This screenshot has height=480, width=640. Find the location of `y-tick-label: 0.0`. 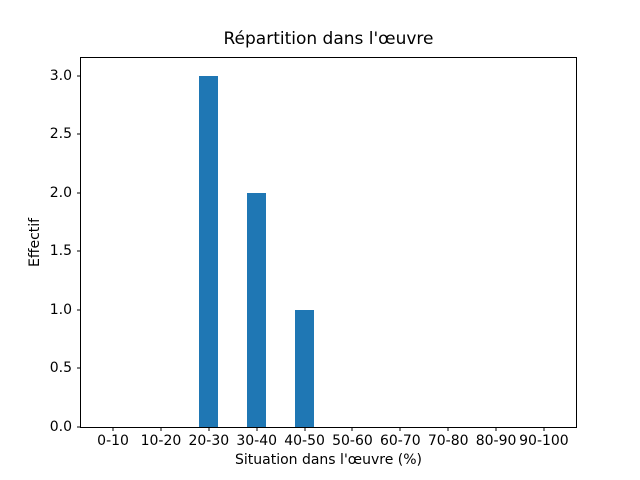

y-tick-label: 0.0 is located at coordinates (60, 427).